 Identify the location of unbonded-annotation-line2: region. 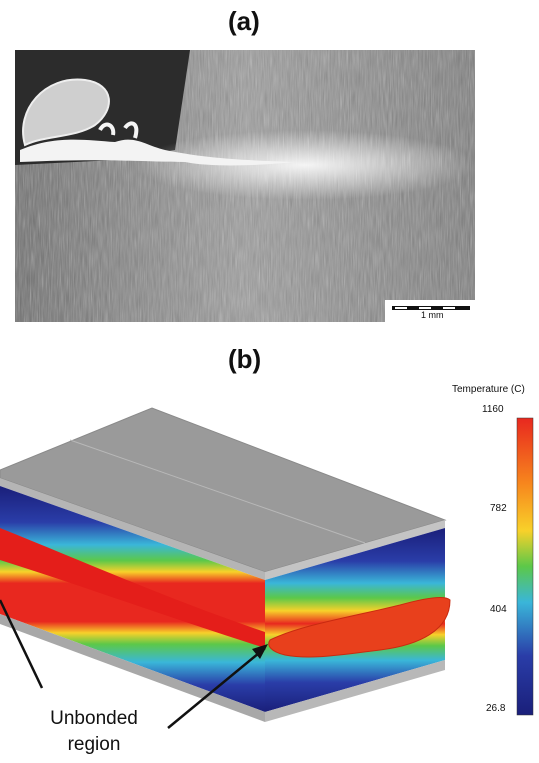
(94, 744).